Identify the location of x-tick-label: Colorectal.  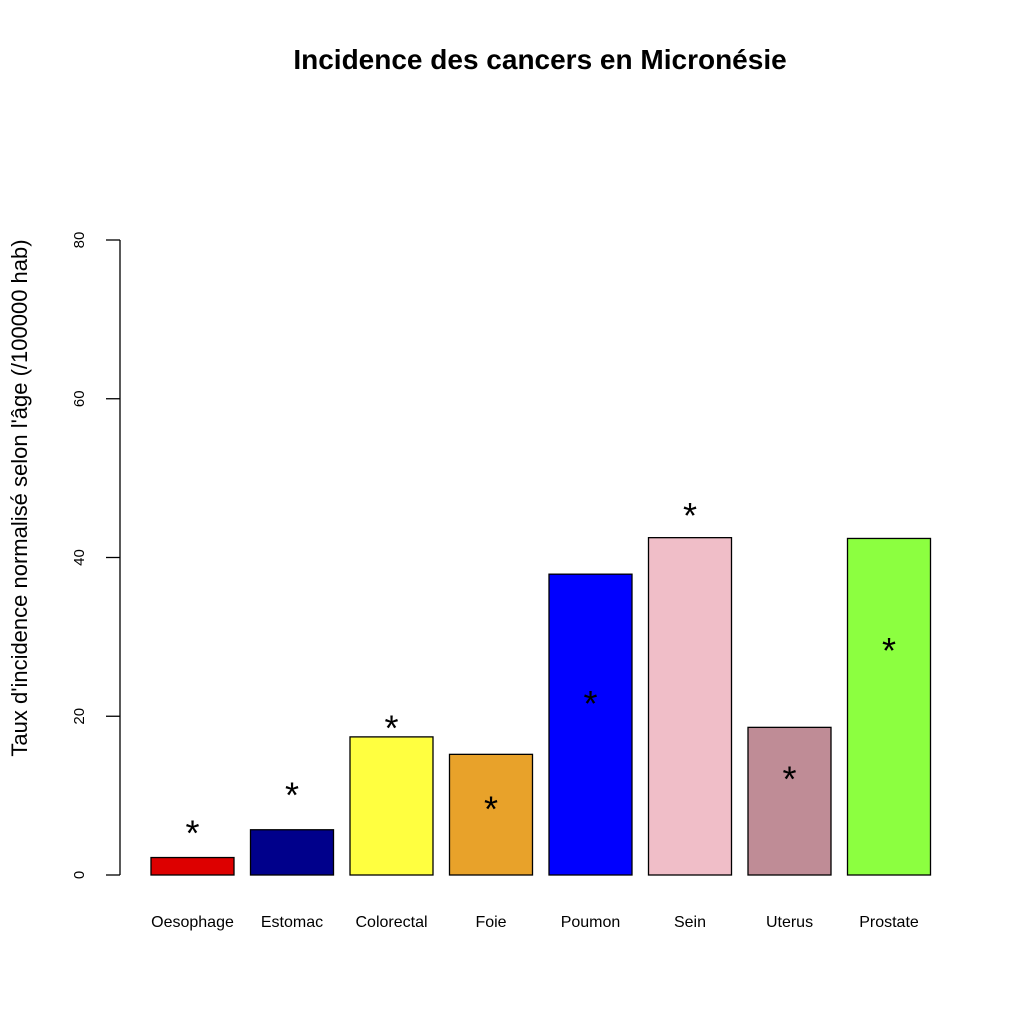
(391, 922).